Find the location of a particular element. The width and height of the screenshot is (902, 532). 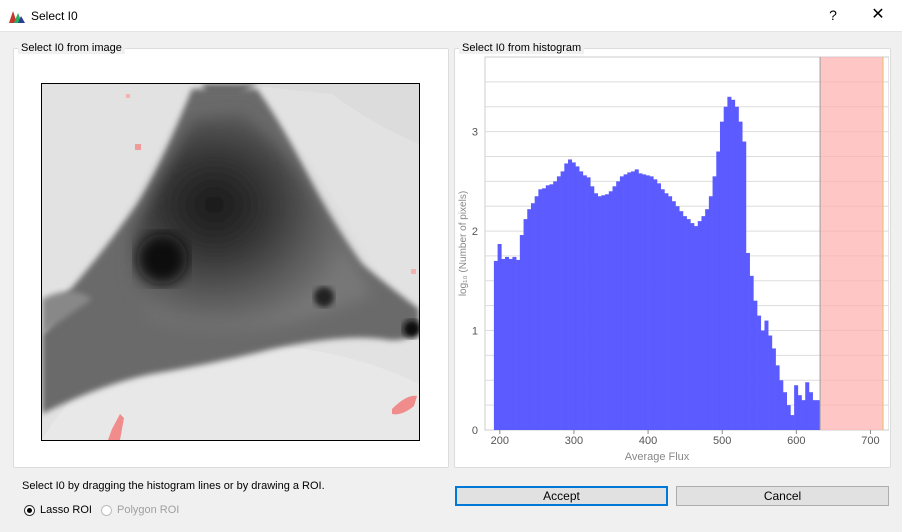

lasso-roi-radio is located at coordinates (29, 510).